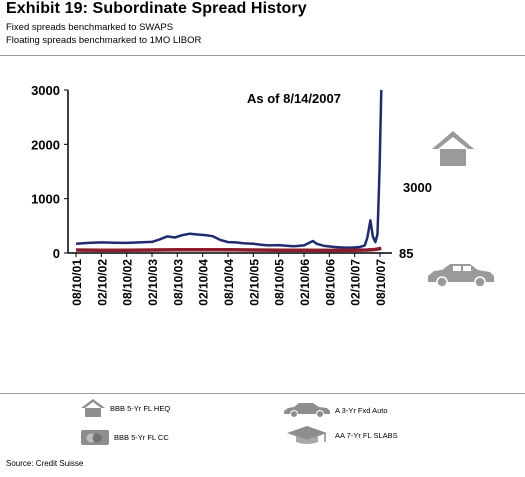  I want to click on x-tick-label: 02/10/06, so click(305, 282).